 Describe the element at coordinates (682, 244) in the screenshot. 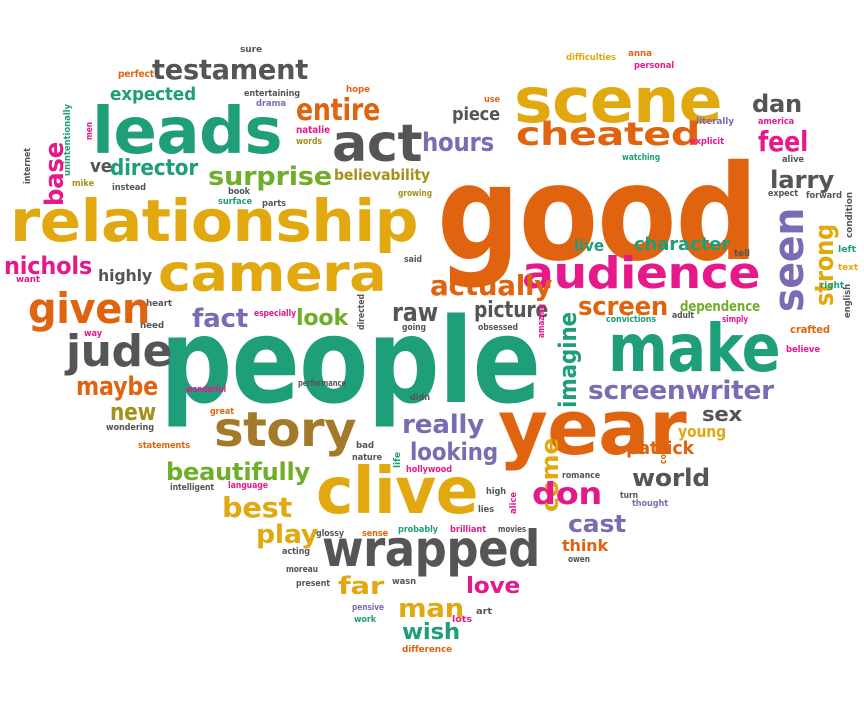

I see `word-character: character` at that location.